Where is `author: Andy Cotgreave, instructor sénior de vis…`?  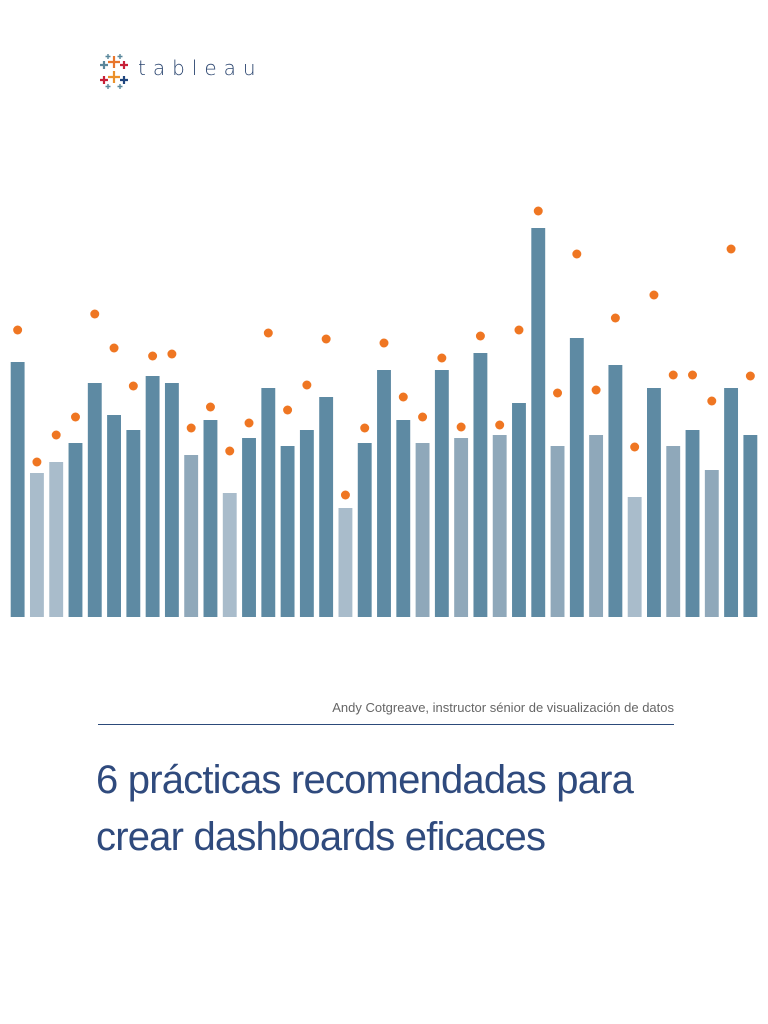
author: Andy Cotgreave, instructor sénior de vis… is located at coordinates (503, 707).